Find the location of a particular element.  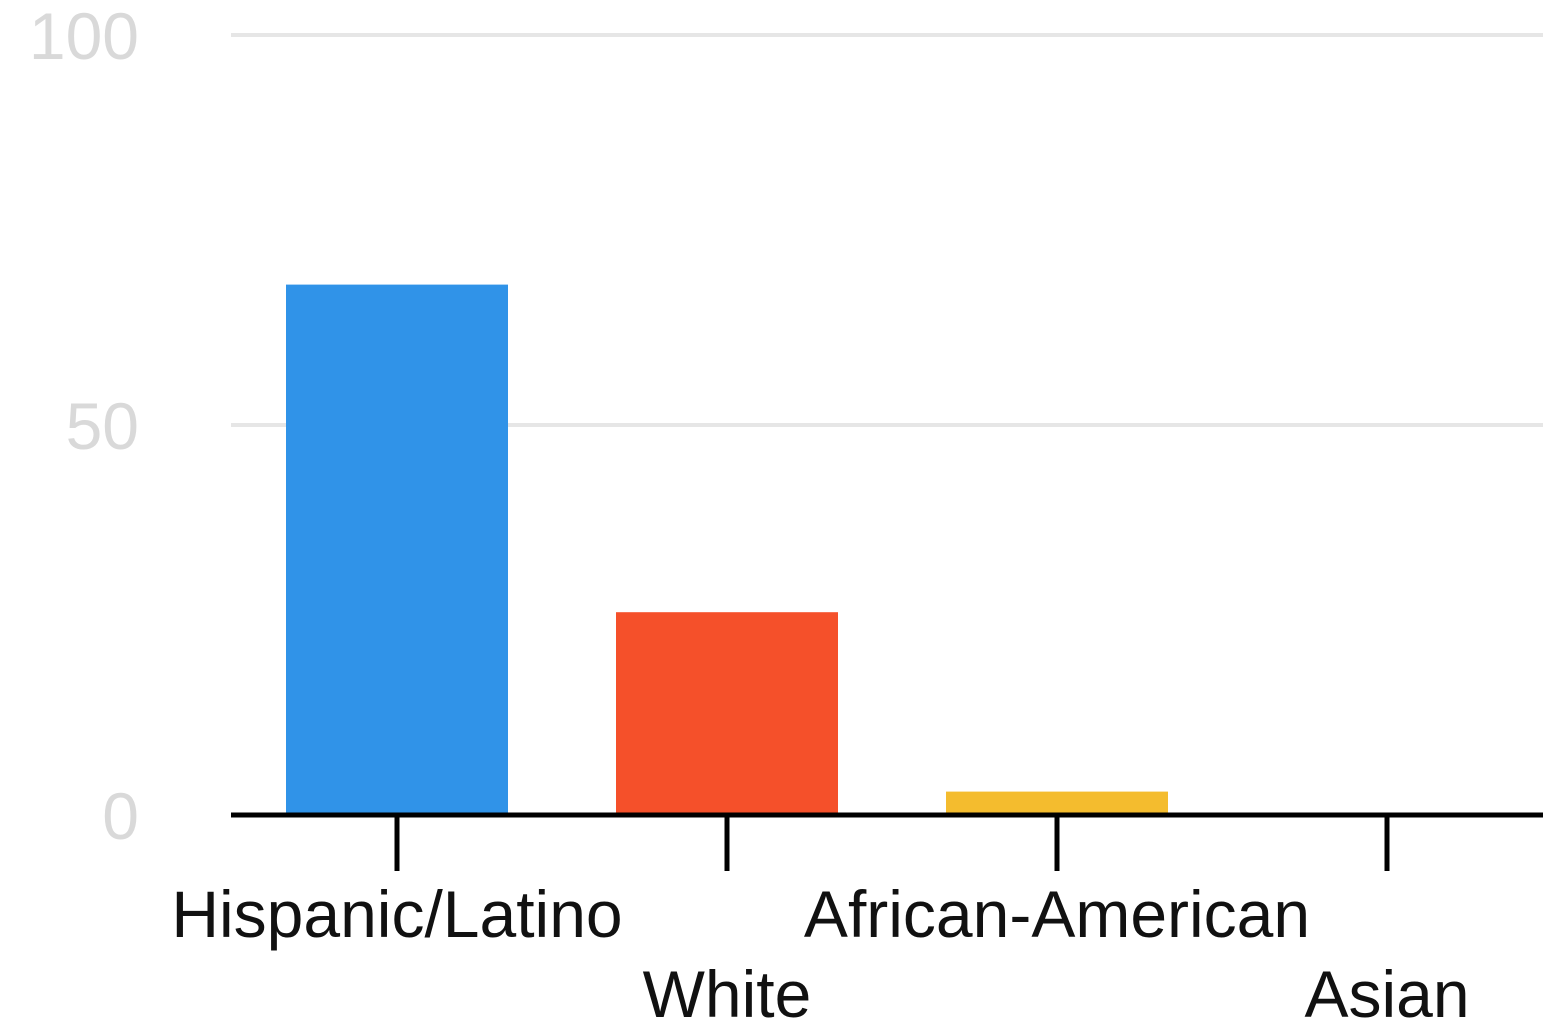

y-tick-label-100: 100 is located at coordinates (84, 36).